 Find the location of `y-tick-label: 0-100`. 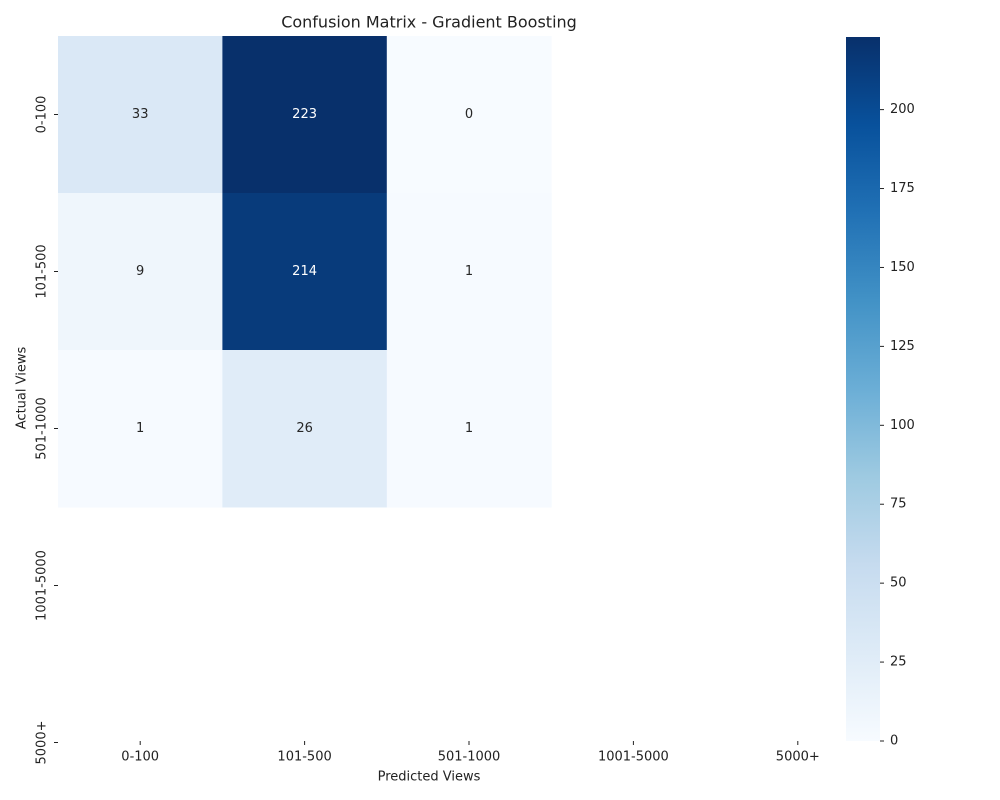

y-tick-label: 0-100 is located at coordinates (42, 115).